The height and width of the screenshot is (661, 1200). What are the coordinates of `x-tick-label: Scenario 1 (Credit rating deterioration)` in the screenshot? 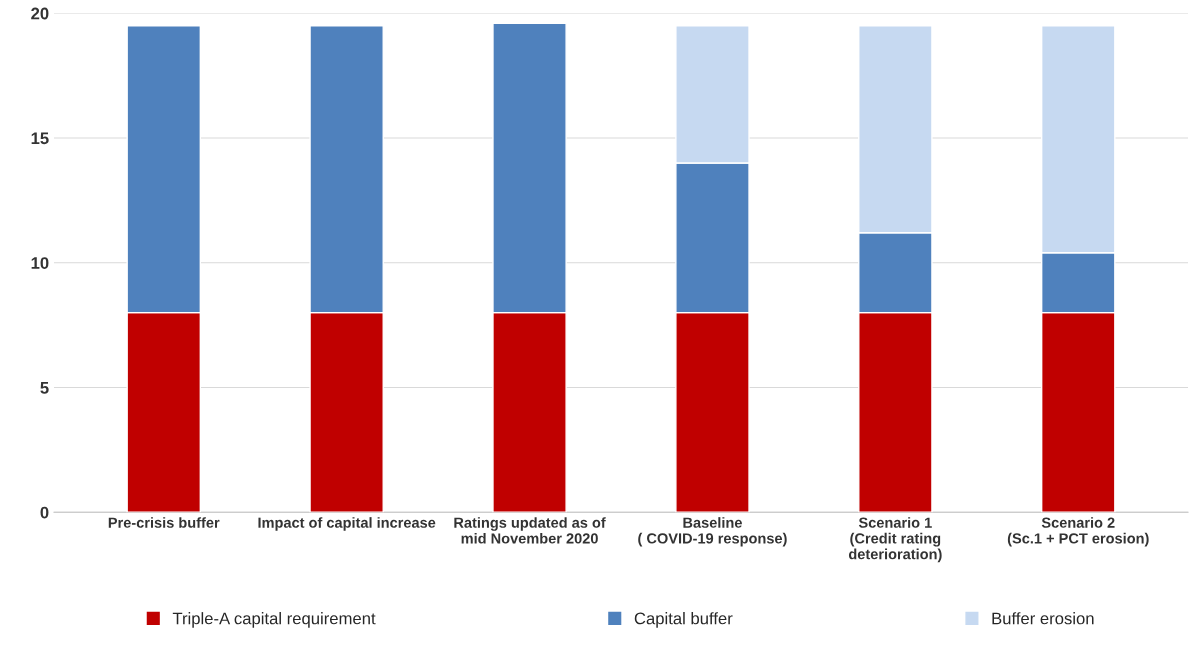 It's located at (895, 540).